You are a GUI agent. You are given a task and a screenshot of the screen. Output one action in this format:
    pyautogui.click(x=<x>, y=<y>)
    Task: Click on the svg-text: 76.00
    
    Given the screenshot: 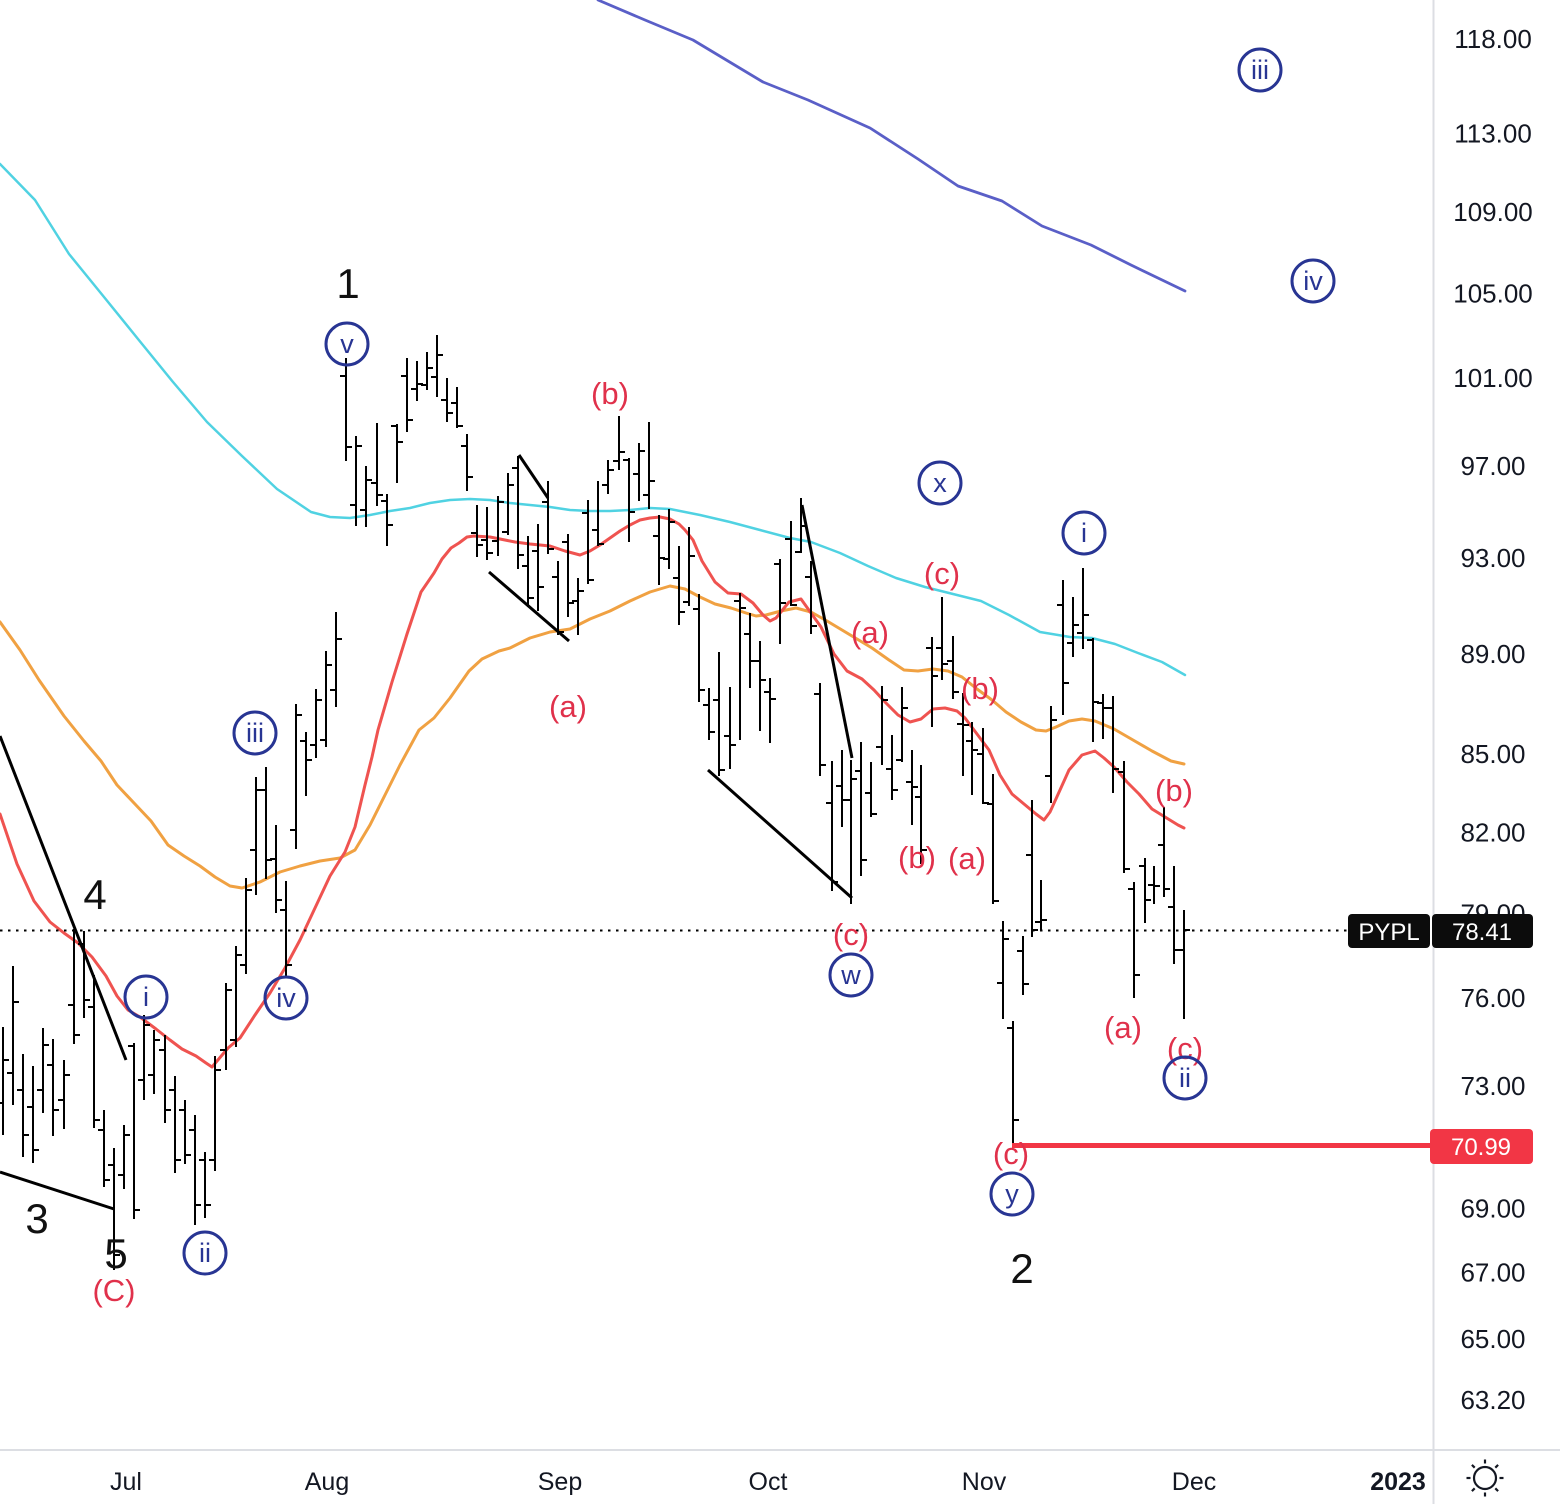 What is the action you would take?
    pyautogui.click(x=1492, y=998)
    